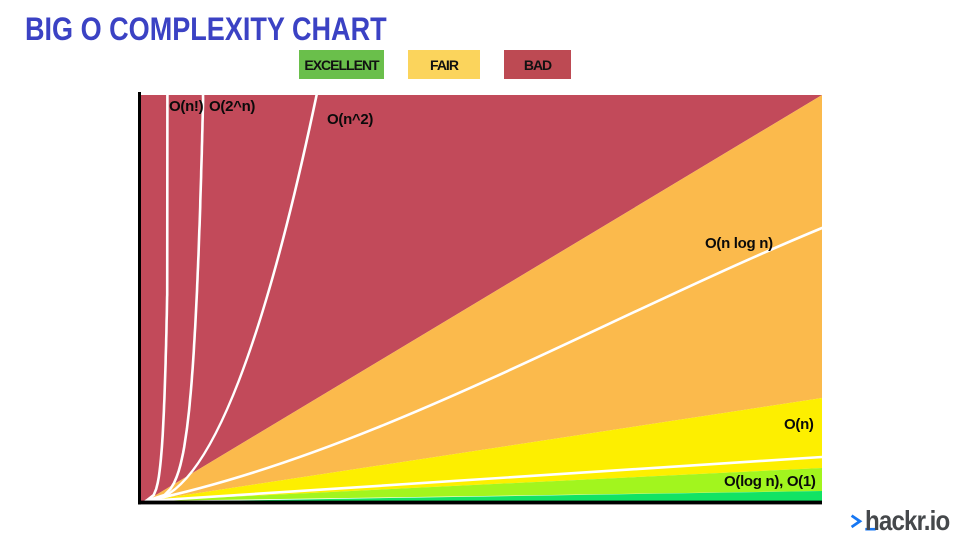  I want to click on svg-text: O(n^2), so click(350, 119).